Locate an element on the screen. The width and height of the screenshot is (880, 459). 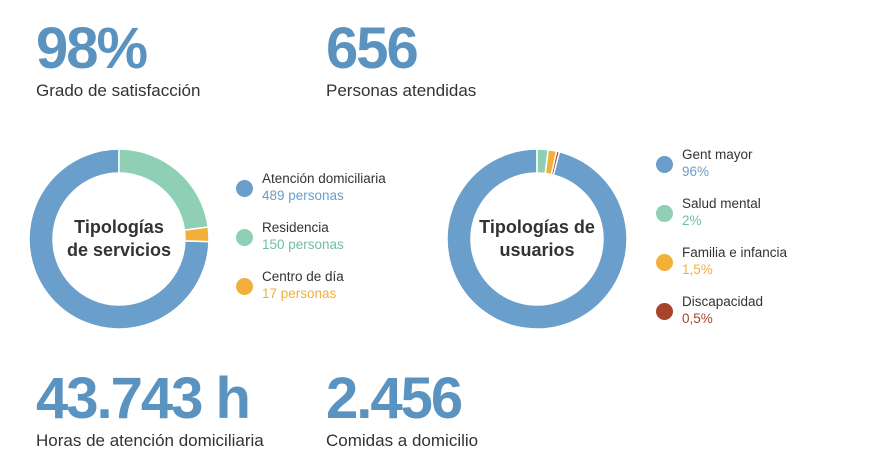
donut-slice-gent-mayor is located at coordinates (537, 239).